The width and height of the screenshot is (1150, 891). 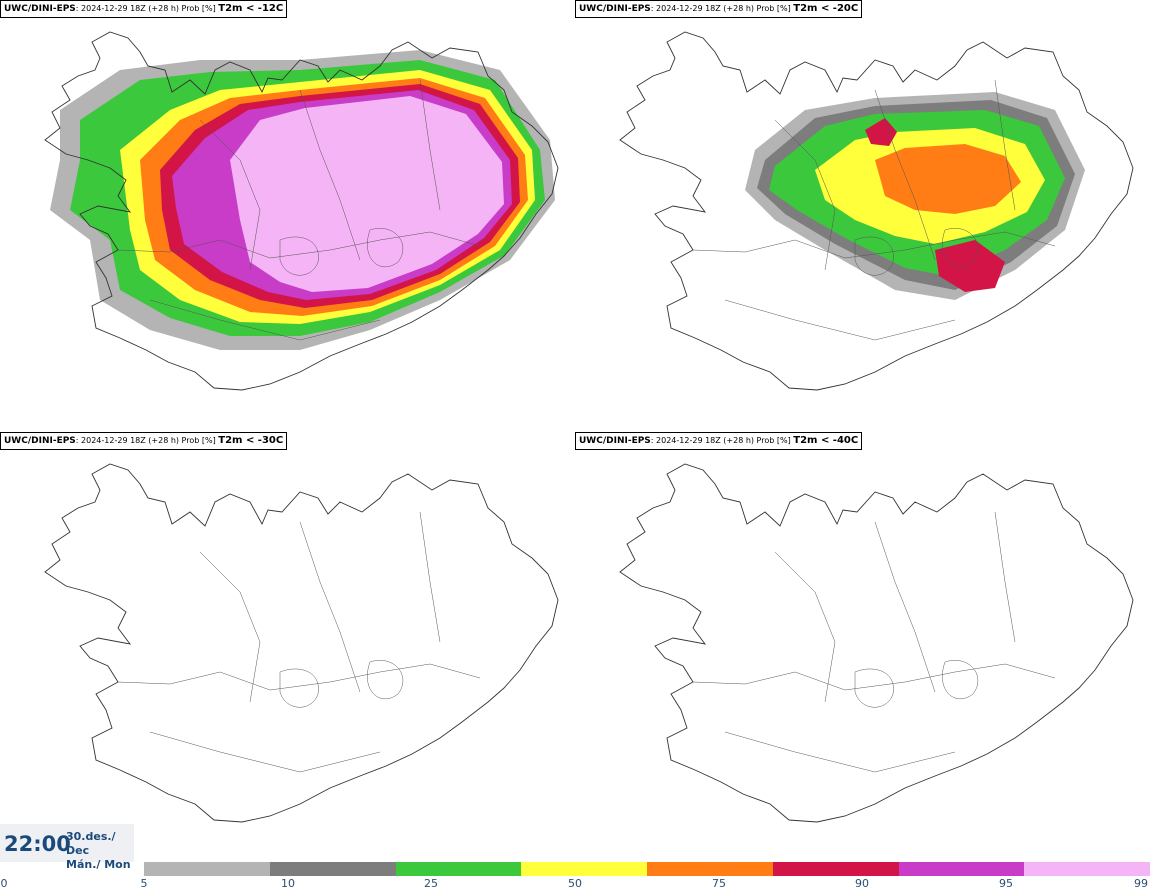 What do you see at coordinates (98, 864) in the screenshot?
I see `date-line-2: Mán./ Mon` at bounding box center [98, 864].